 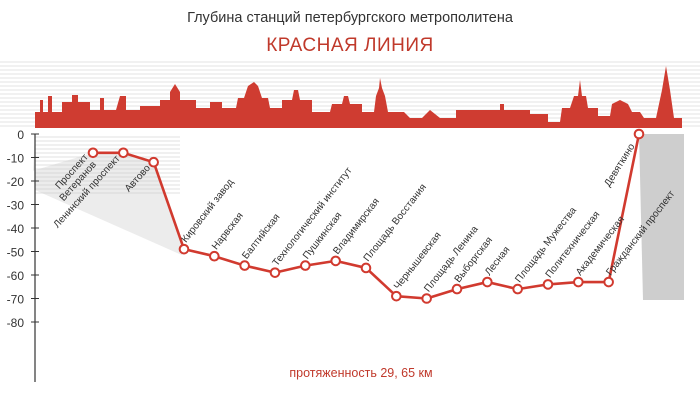 I want to click on y-tick-label: -20, so click(x=16, y=182).